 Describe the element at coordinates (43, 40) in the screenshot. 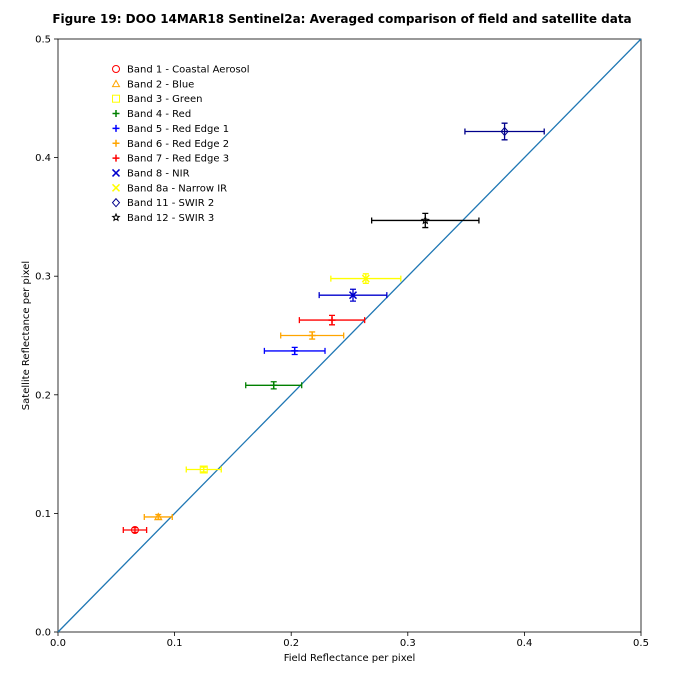

I see `y-tick-label: 0.5` at that location.